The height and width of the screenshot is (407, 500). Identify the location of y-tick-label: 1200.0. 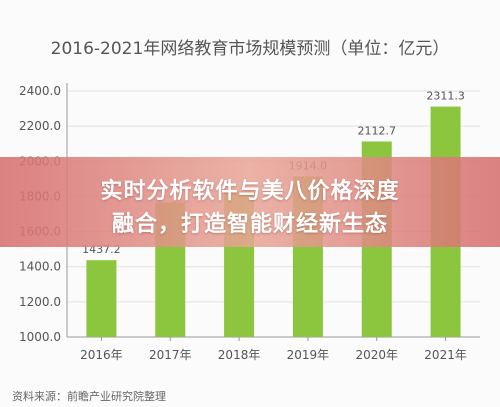
(40, 302).